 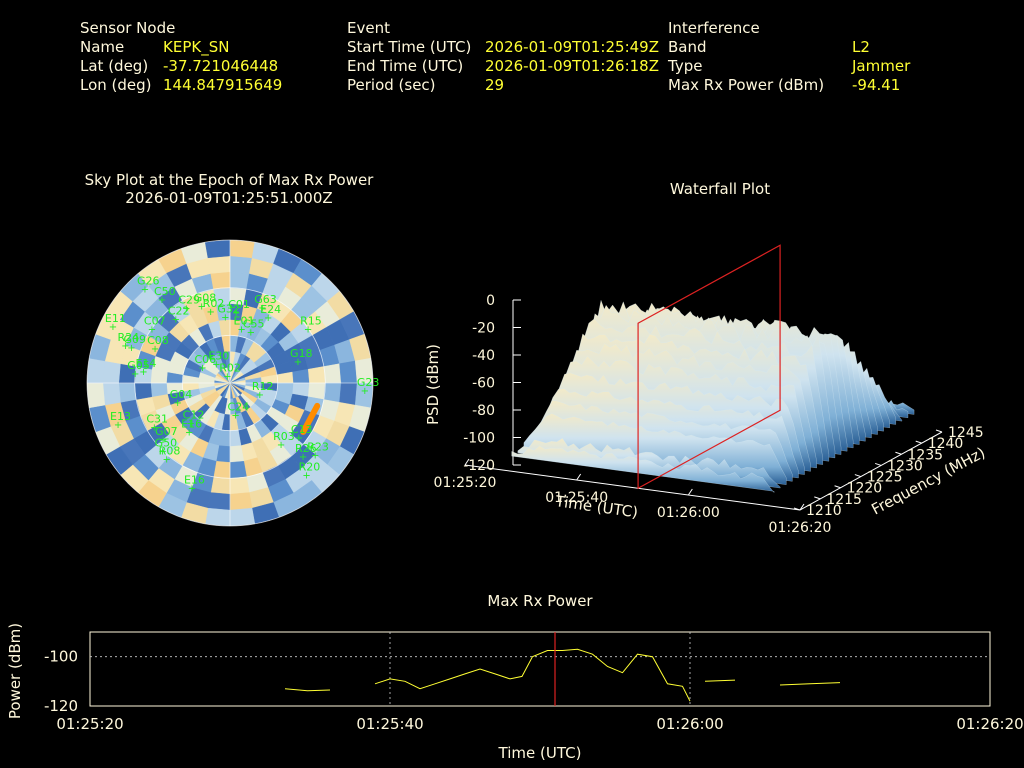 What do you see at coordinates (389, 724) in the screenshot?
I see `power-time-tick: 01:25:40` at bounding box center [389, 724].